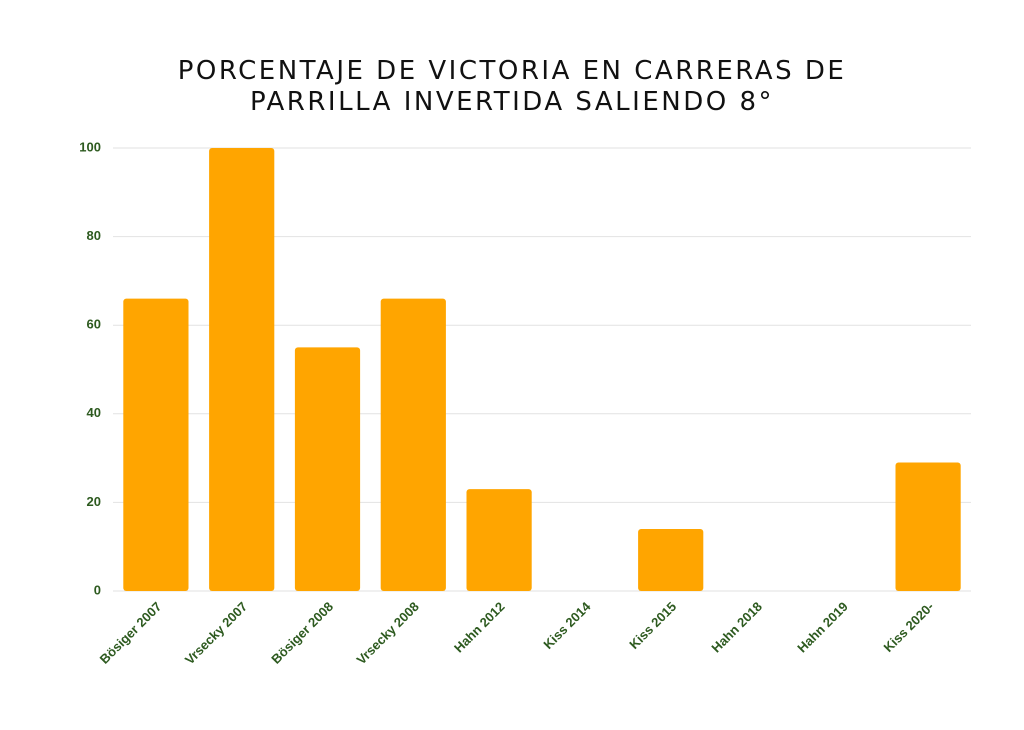 This screenshot has width=1024, height=730. Describe the element at coordinates (736, 627) in the screenshot. I see `x-tick-label: Hahn 2018` at that location.